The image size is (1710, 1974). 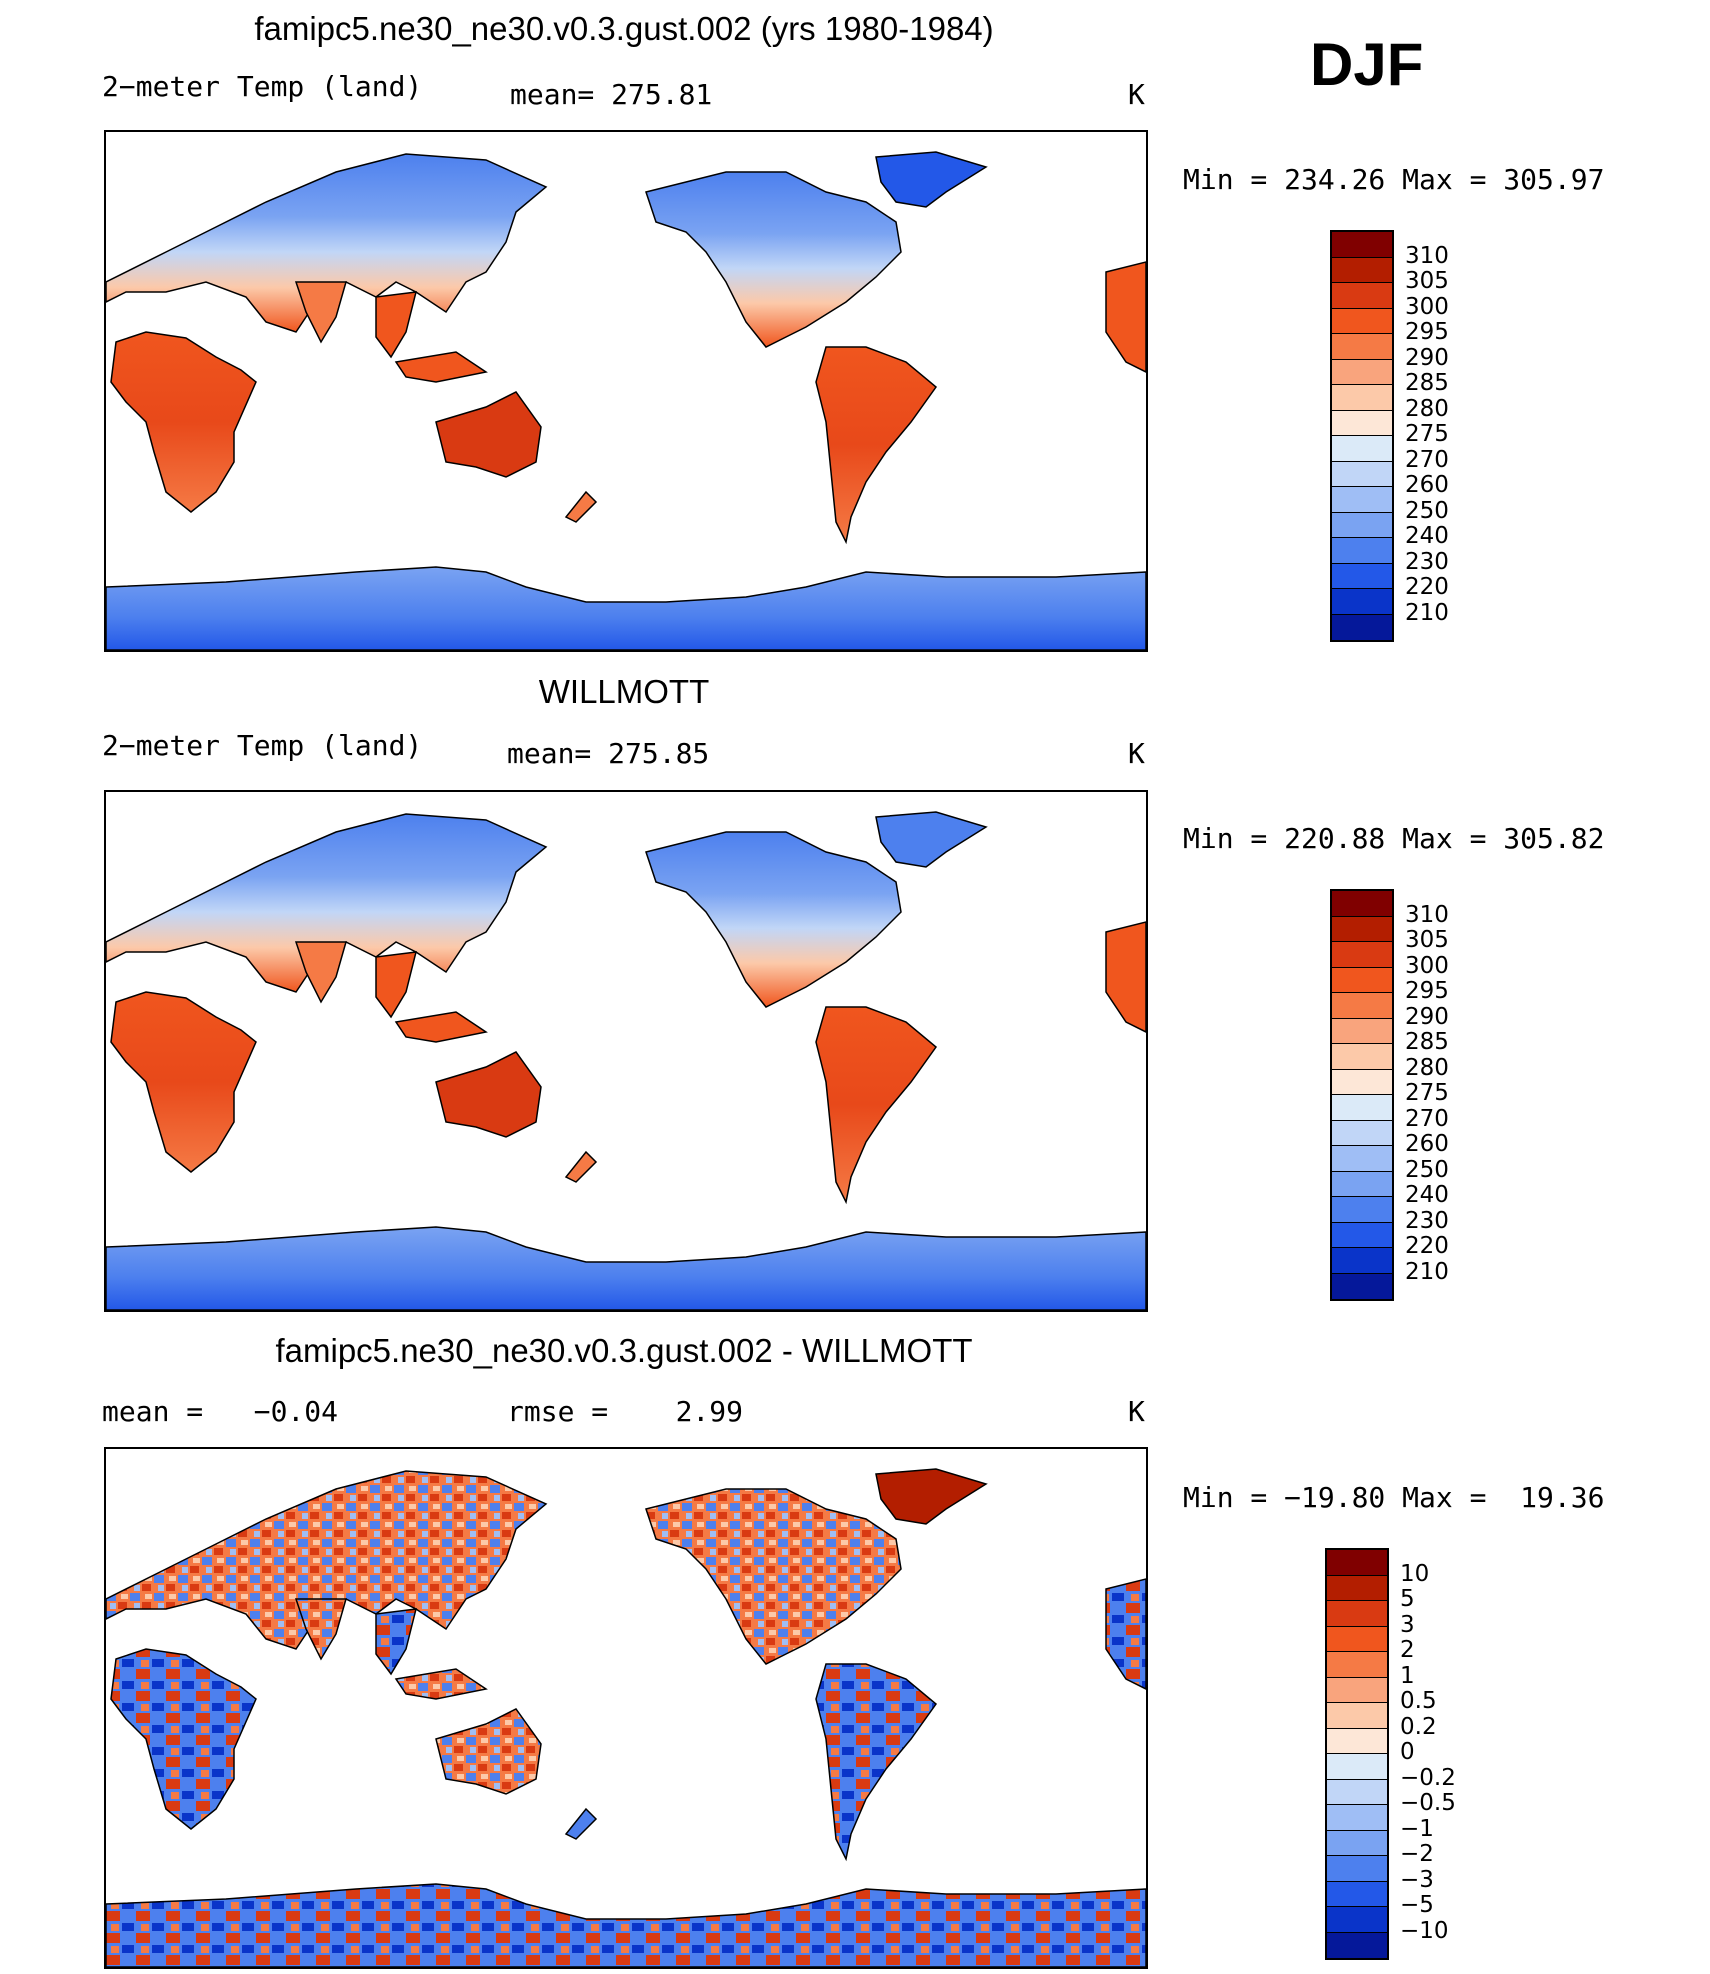 I want to click on colorbar-tick-label: −2, so click(x=1417, y=1854).